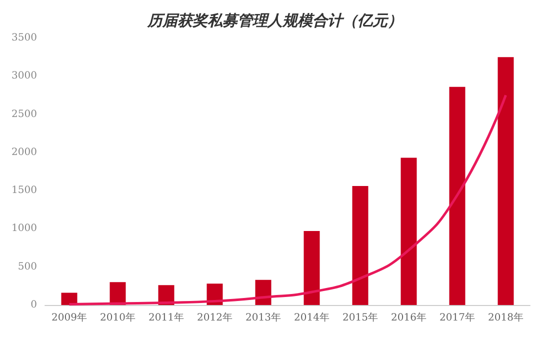 Image resolution: width=550 pixels, height=339 pixels. What do you see at coordinates (24, 152) in the screenshot?
I see `y-tick-label: 2000` at bounding box center [24, 152].